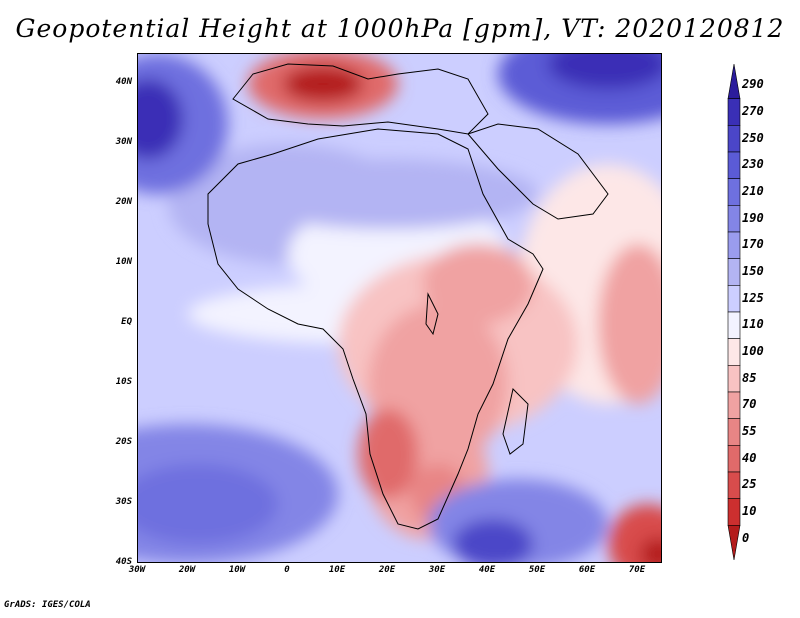 The image size is (800, 618). I want to click on latitude-tick-label: 10S, so click(123, 382).